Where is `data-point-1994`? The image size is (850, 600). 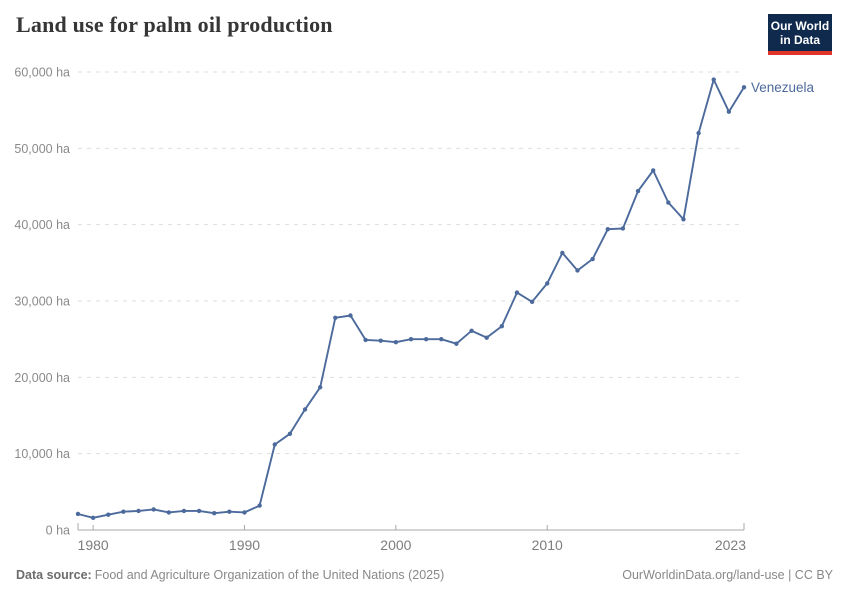
data-point-1994 is located at coordinates (305, 409).